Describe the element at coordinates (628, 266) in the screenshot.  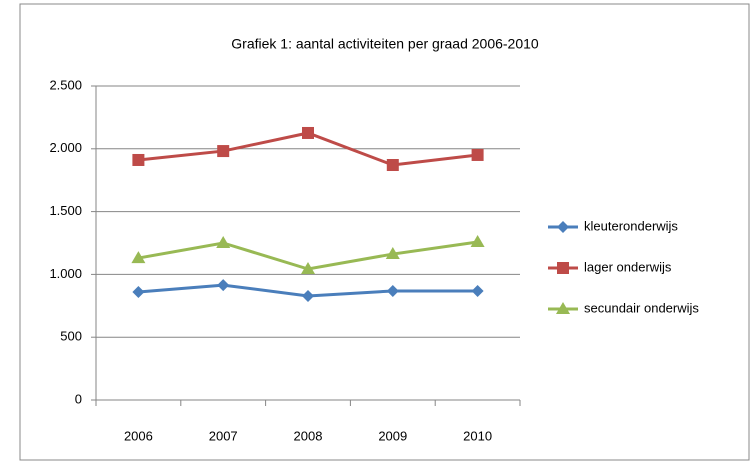
I see `legend-label: lager onderwijs` at that location.